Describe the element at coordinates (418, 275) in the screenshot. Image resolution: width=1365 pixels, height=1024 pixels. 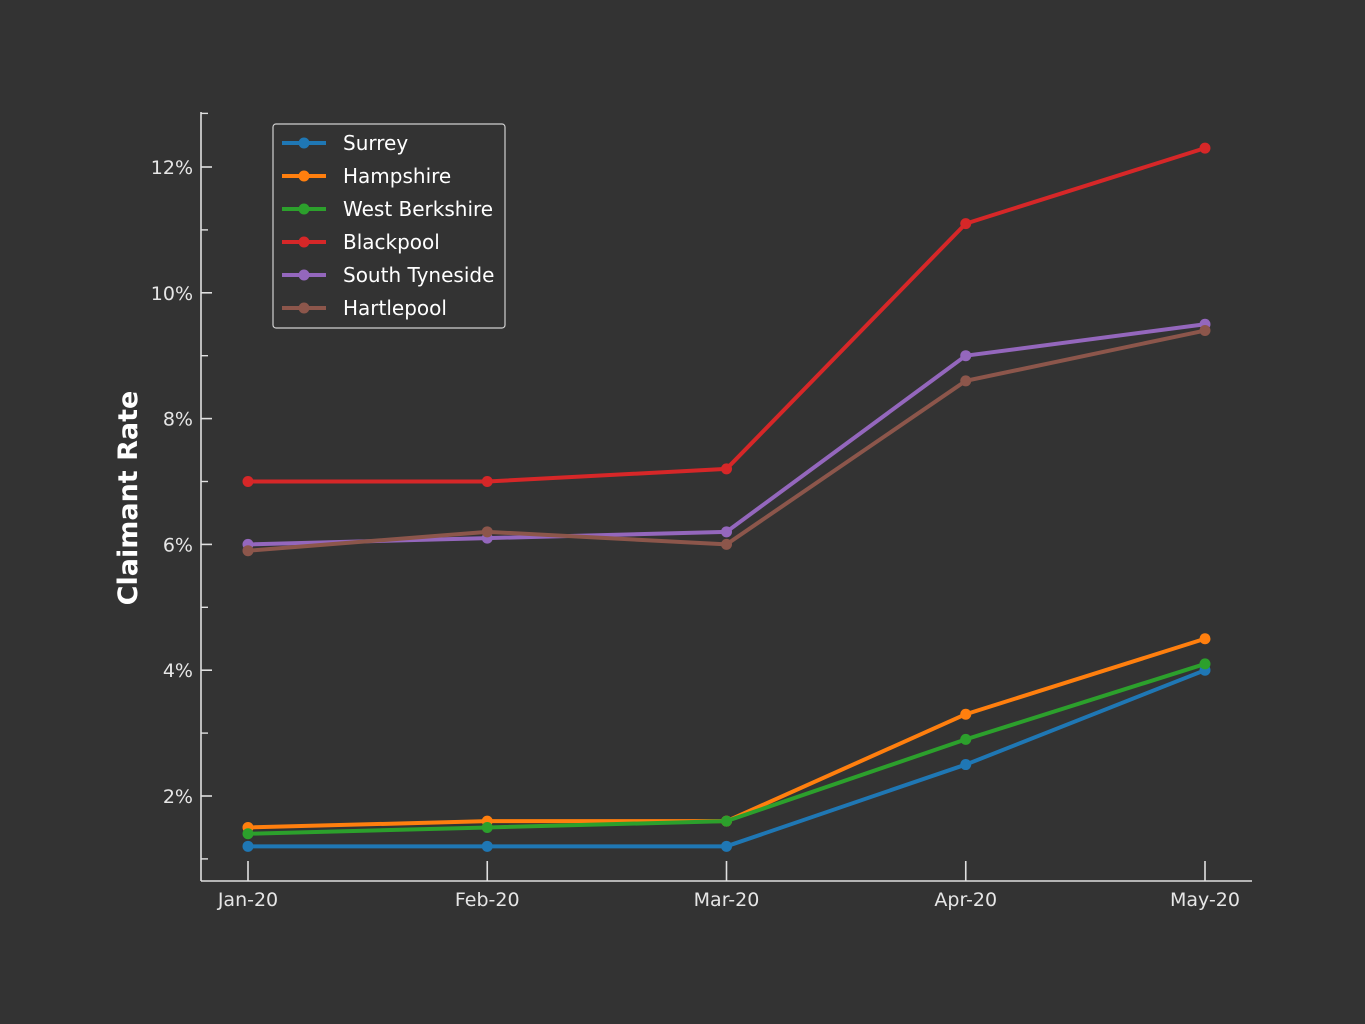
I see `legend-label: South Tyneside` at that location.